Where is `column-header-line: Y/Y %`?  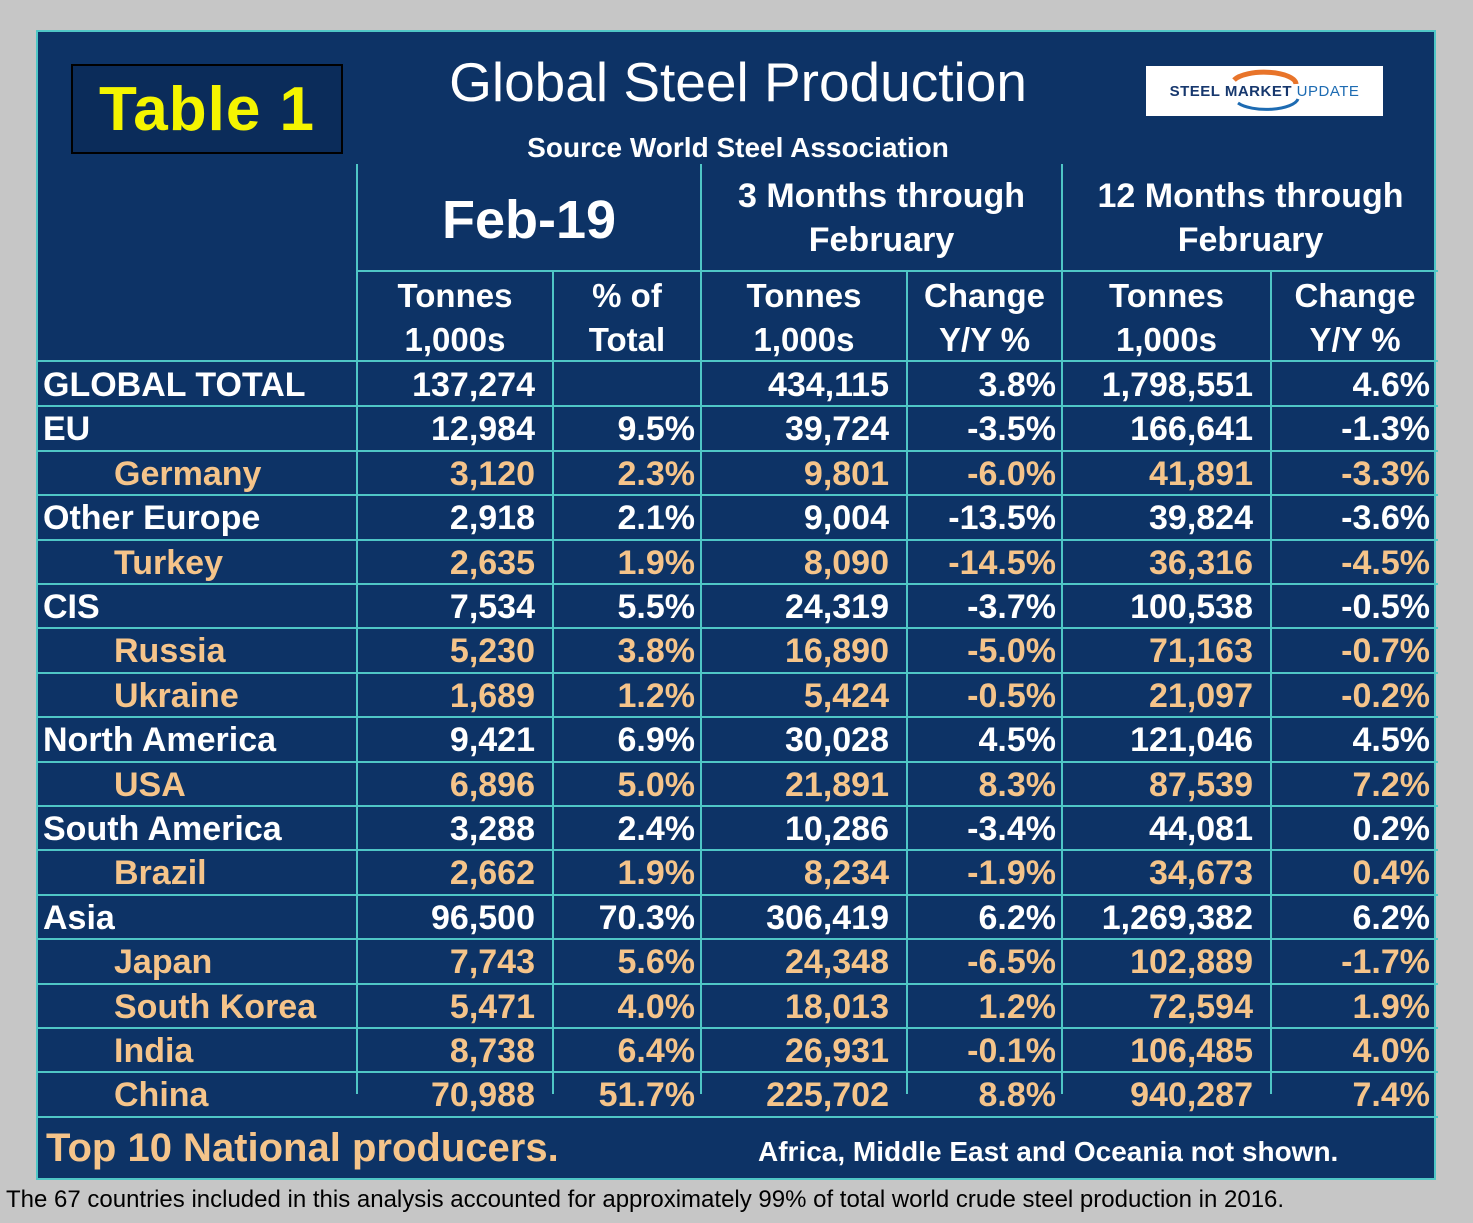 column-header-line: Y/Y % is located at coordinates (984, 339).